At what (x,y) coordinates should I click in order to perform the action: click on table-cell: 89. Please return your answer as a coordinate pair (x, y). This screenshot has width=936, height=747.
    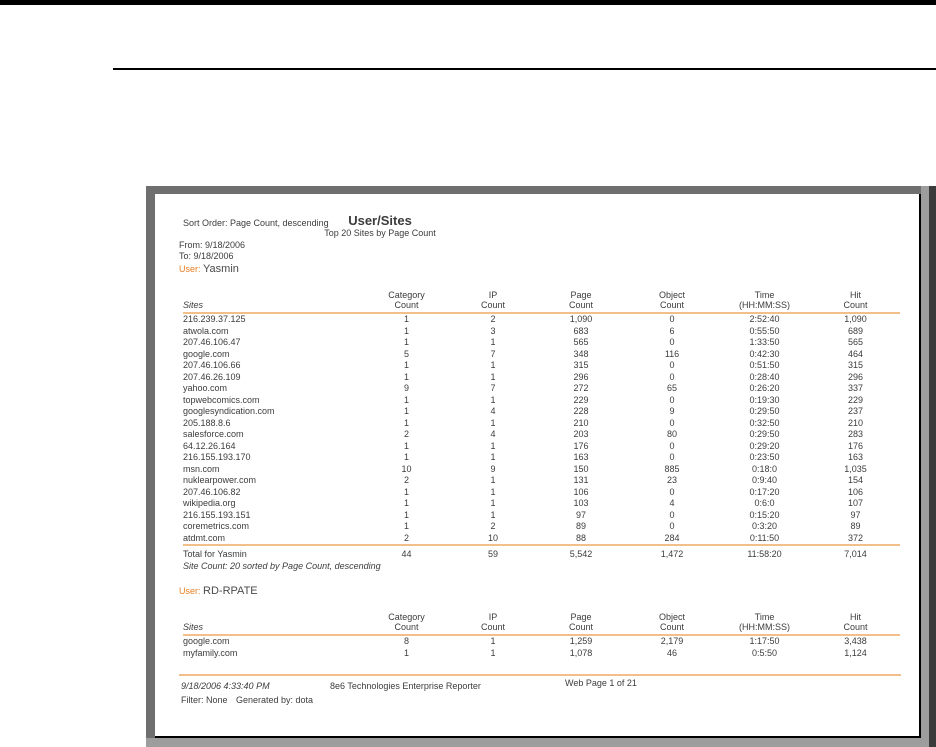
    Looking at the image, I should click on (855, 526).